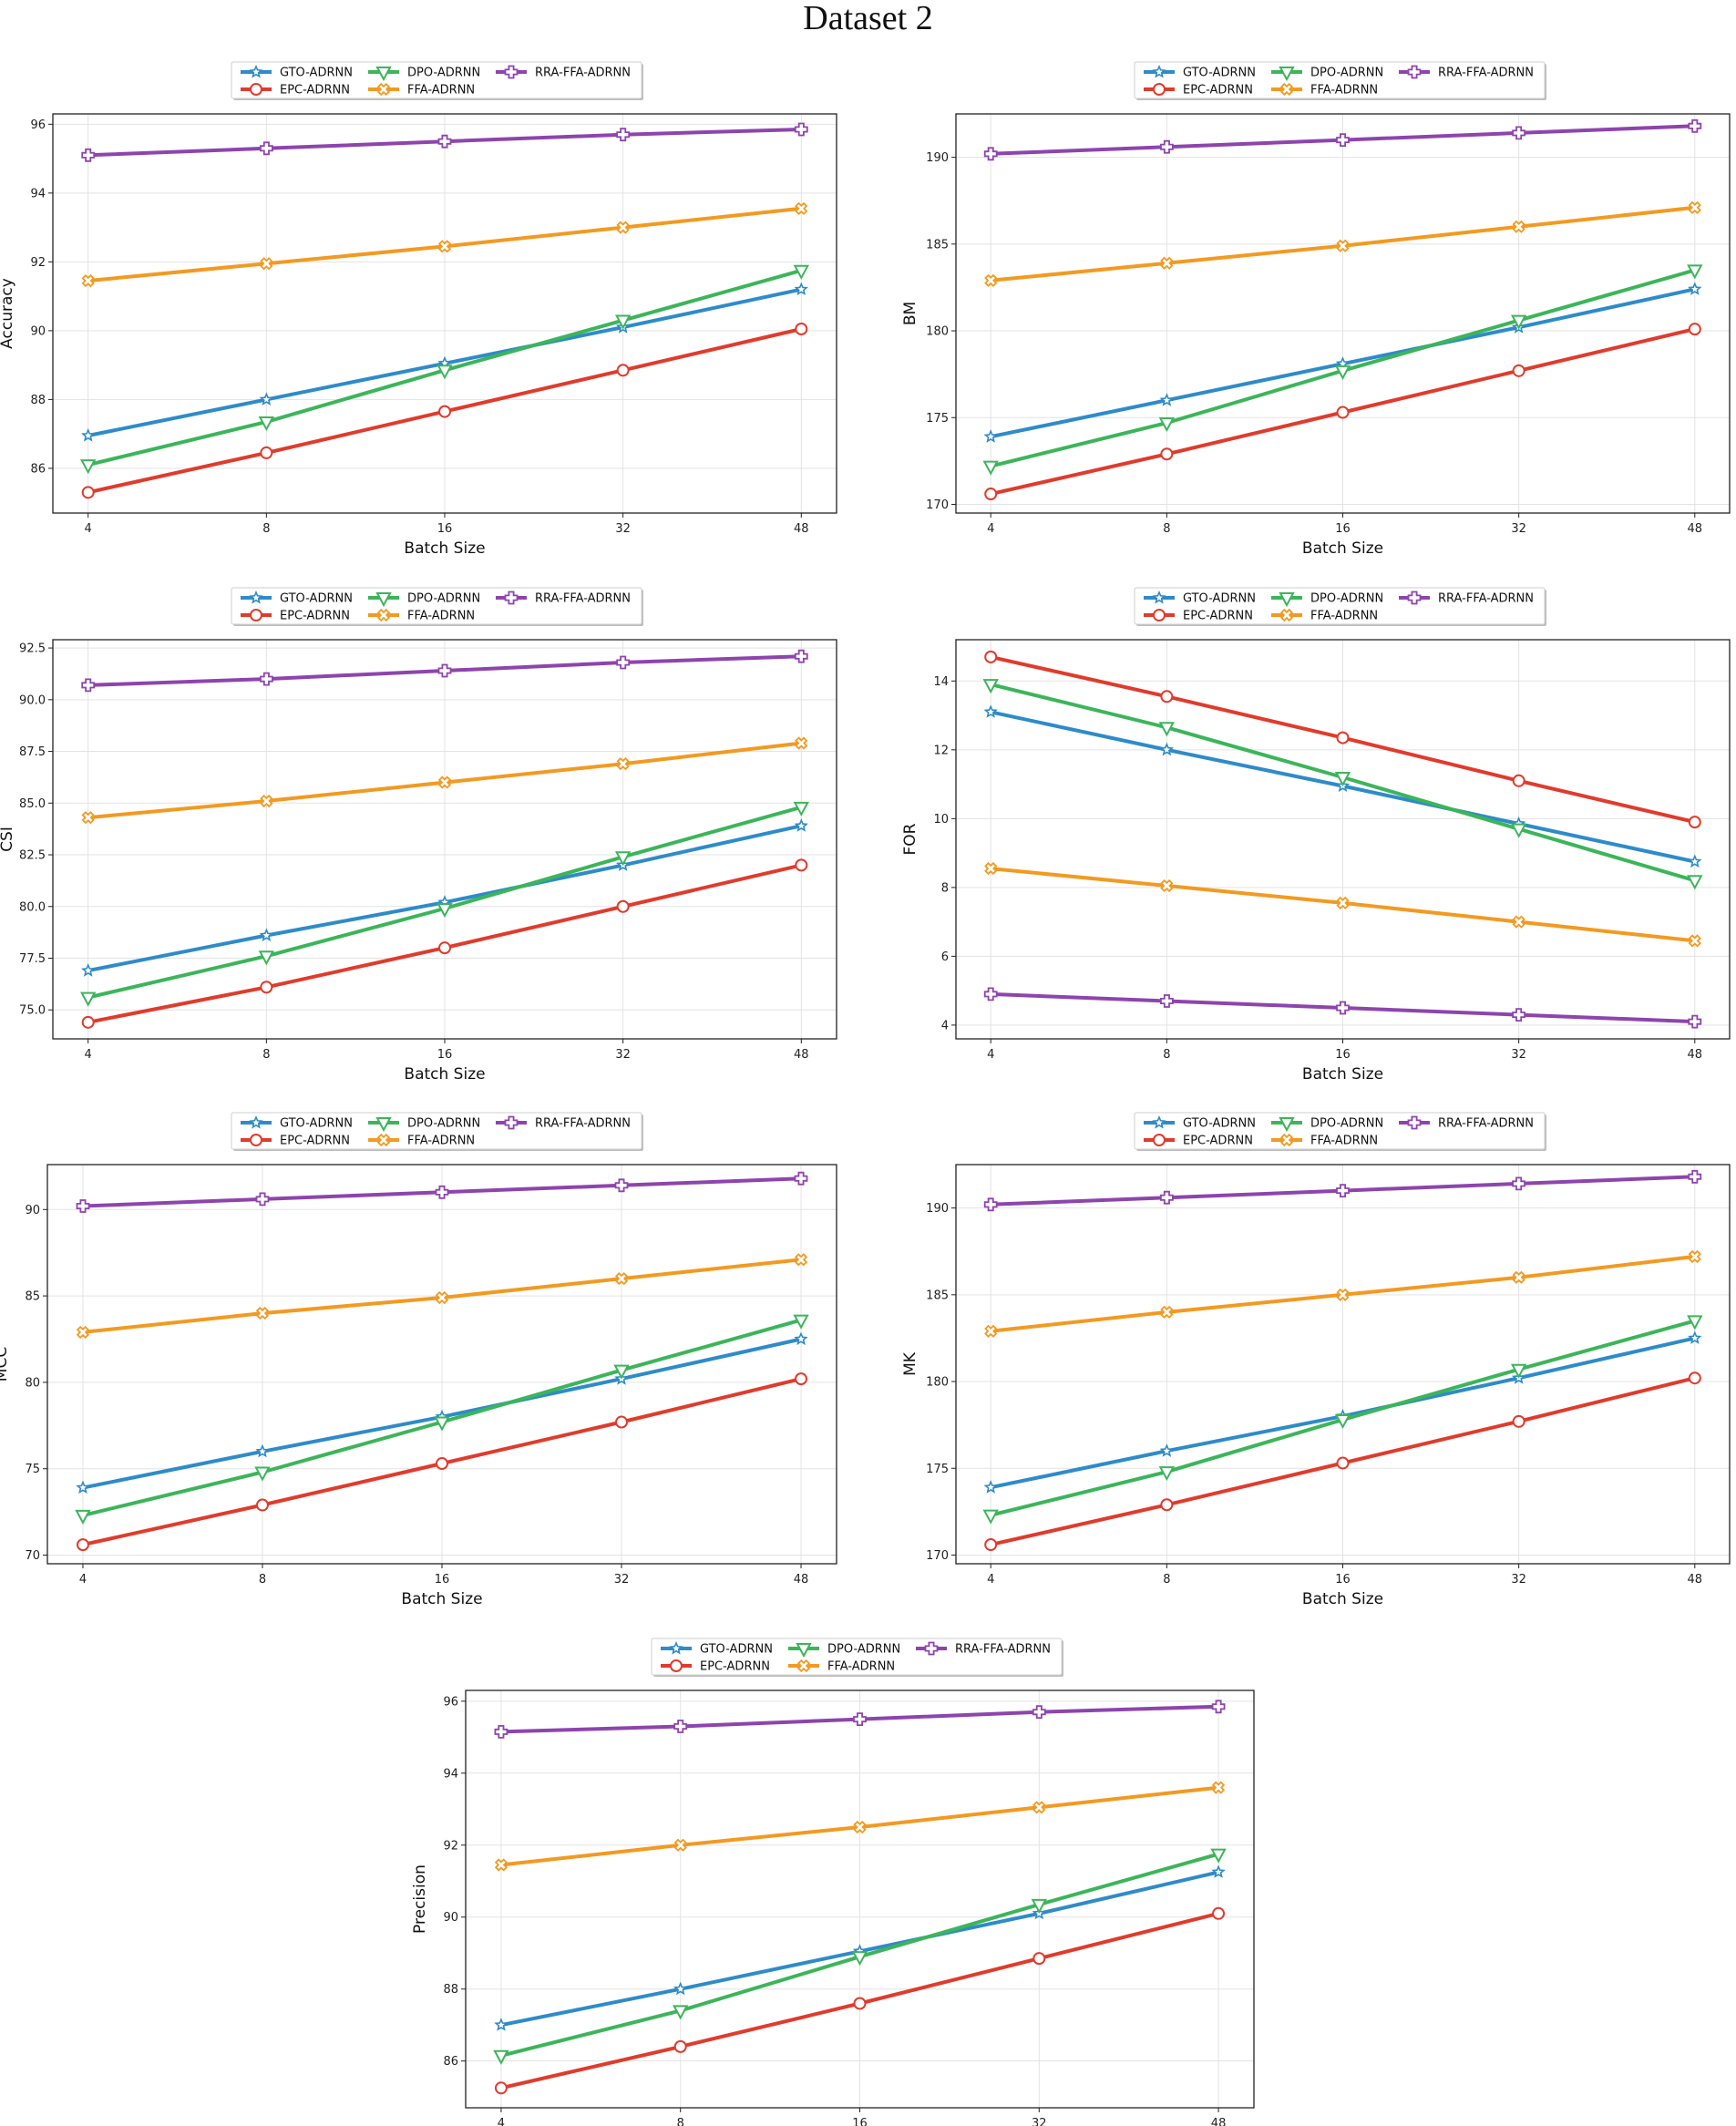 This screenshot has height=2126, width=1736. What do you see at coordinates (38, 400) in the screenshot?
I see `y-tick-label: 88` at bounding box center [38, 400].